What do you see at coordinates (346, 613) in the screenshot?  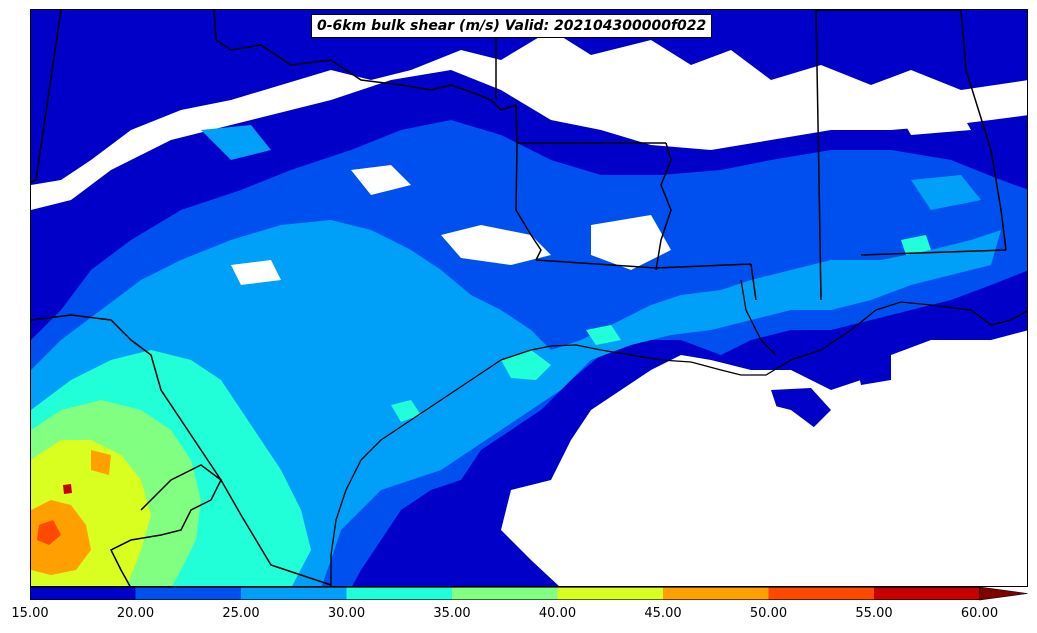 I see `colorbar-tick-label: 30.00` at bounding box center [346, 613].